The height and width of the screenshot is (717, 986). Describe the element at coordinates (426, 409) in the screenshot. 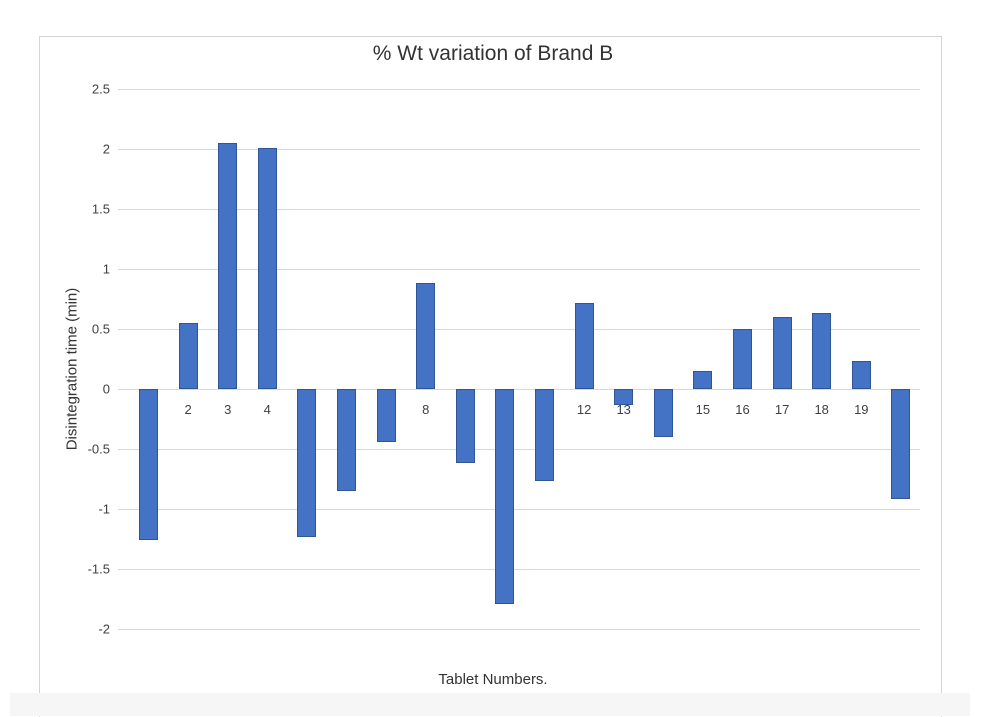

I see `x-tick-label: 8` at that location.